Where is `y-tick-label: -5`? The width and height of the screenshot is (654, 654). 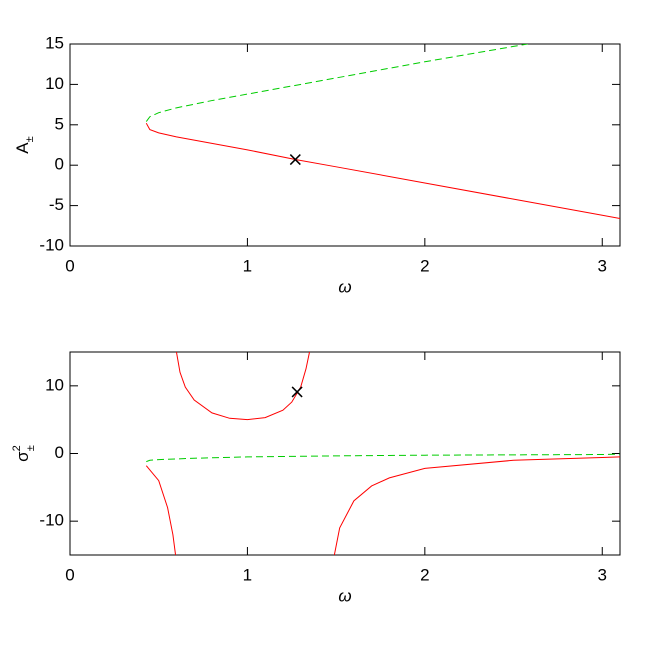 y-tick-label: -5 is located at coordinates (56, 204).